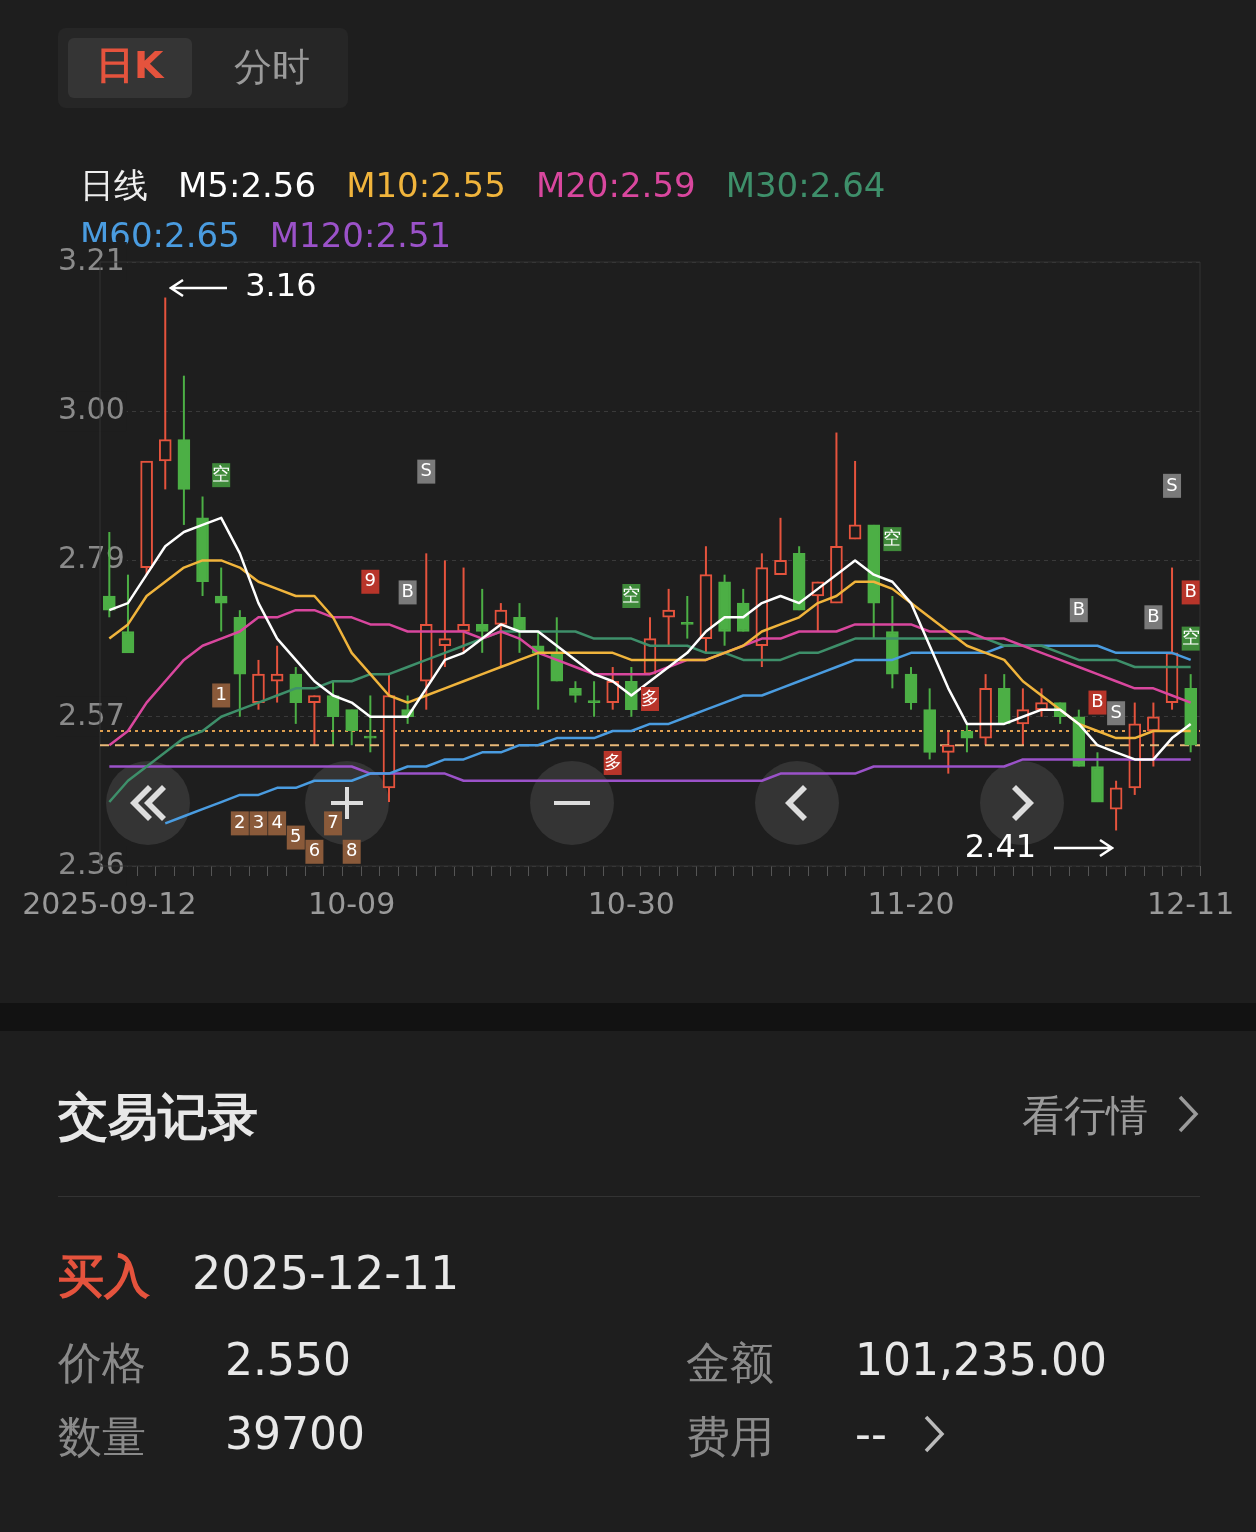  I want to click on y-tick-label: 2.36, so click(91, 863).